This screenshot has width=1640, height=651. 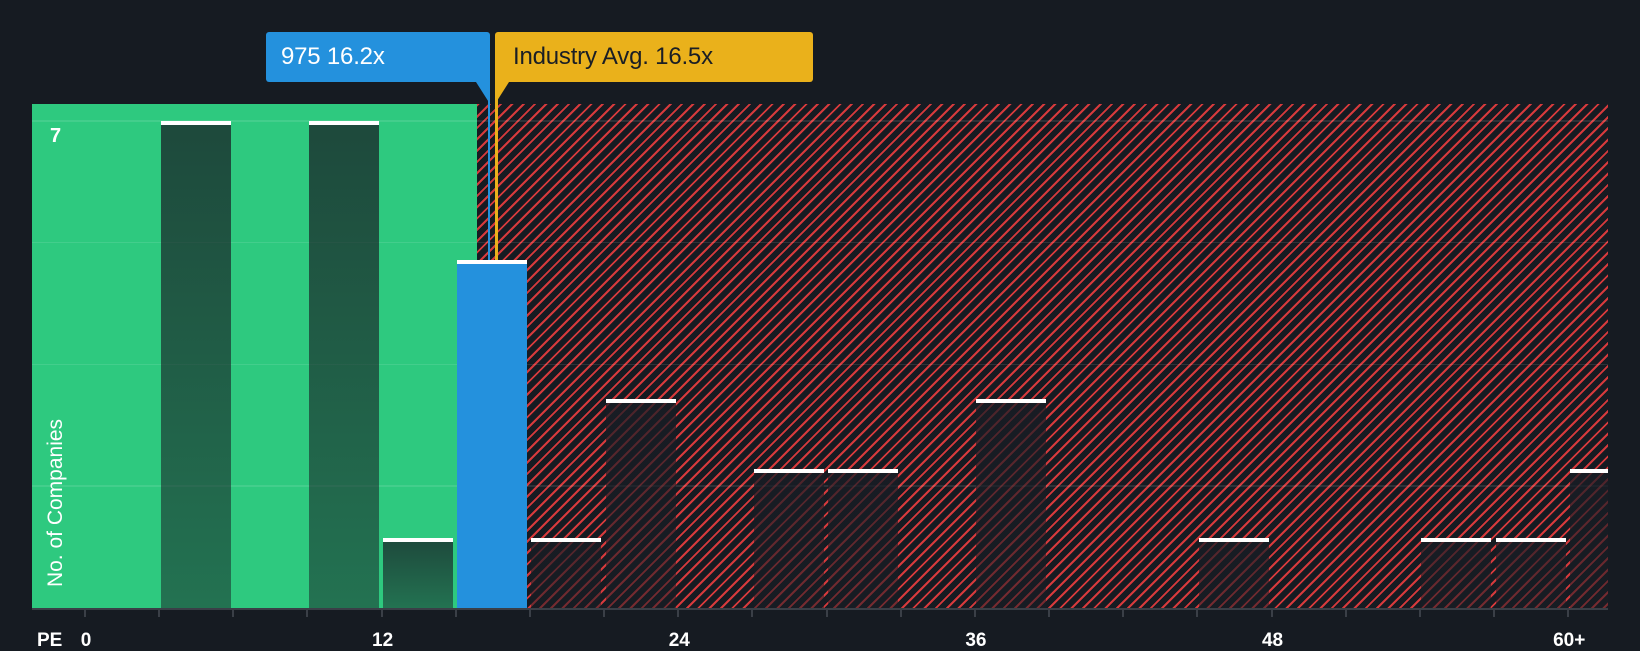 I want to click on industry-label-pointer-icon, so click(x=502, y=93).